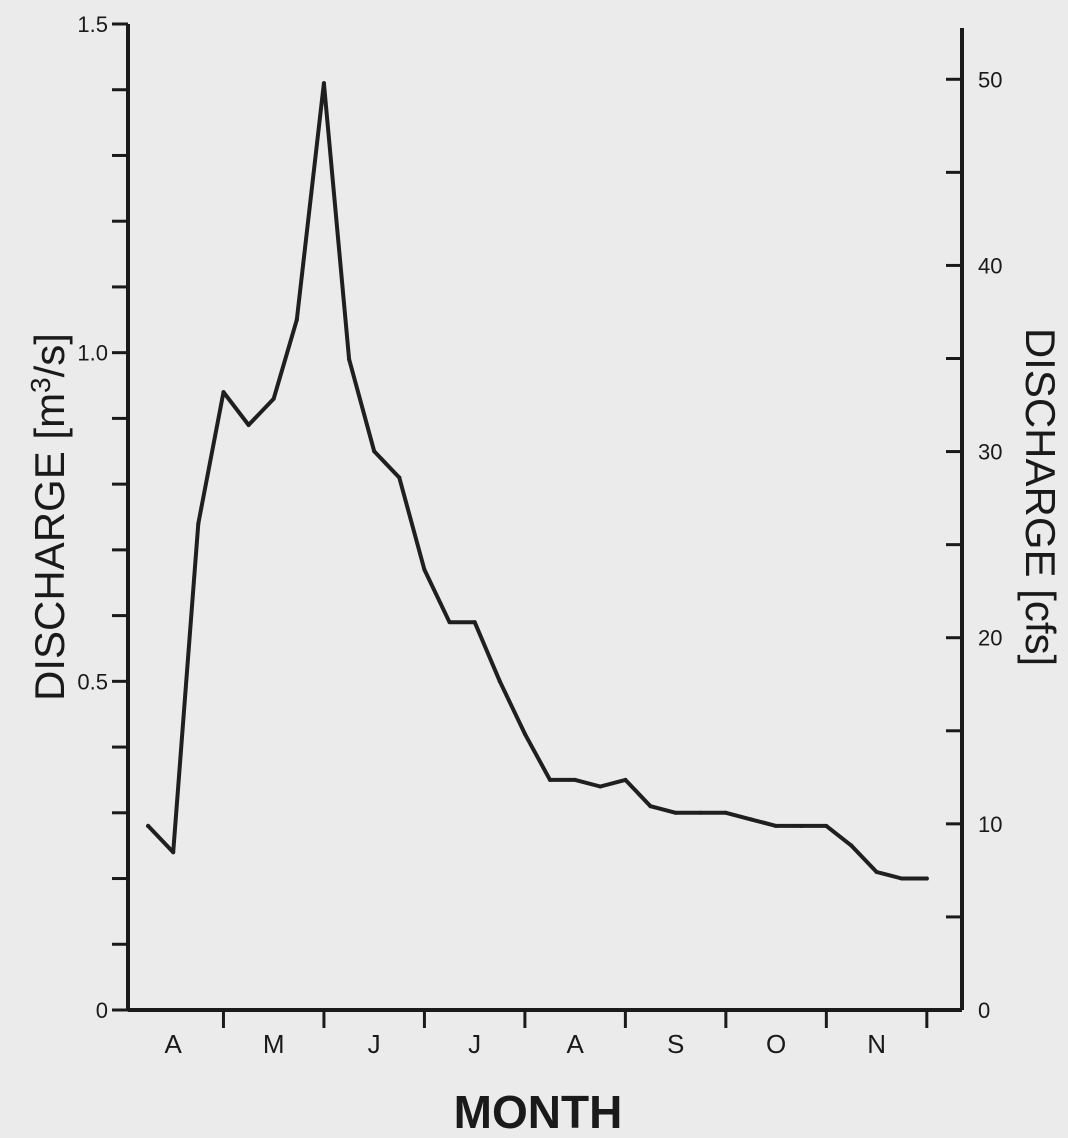  What do you see at coordinates (102, 1010) in the screenshot?
I see `left-y-tick-label-0: 0` at bounding box center [102, 1010].